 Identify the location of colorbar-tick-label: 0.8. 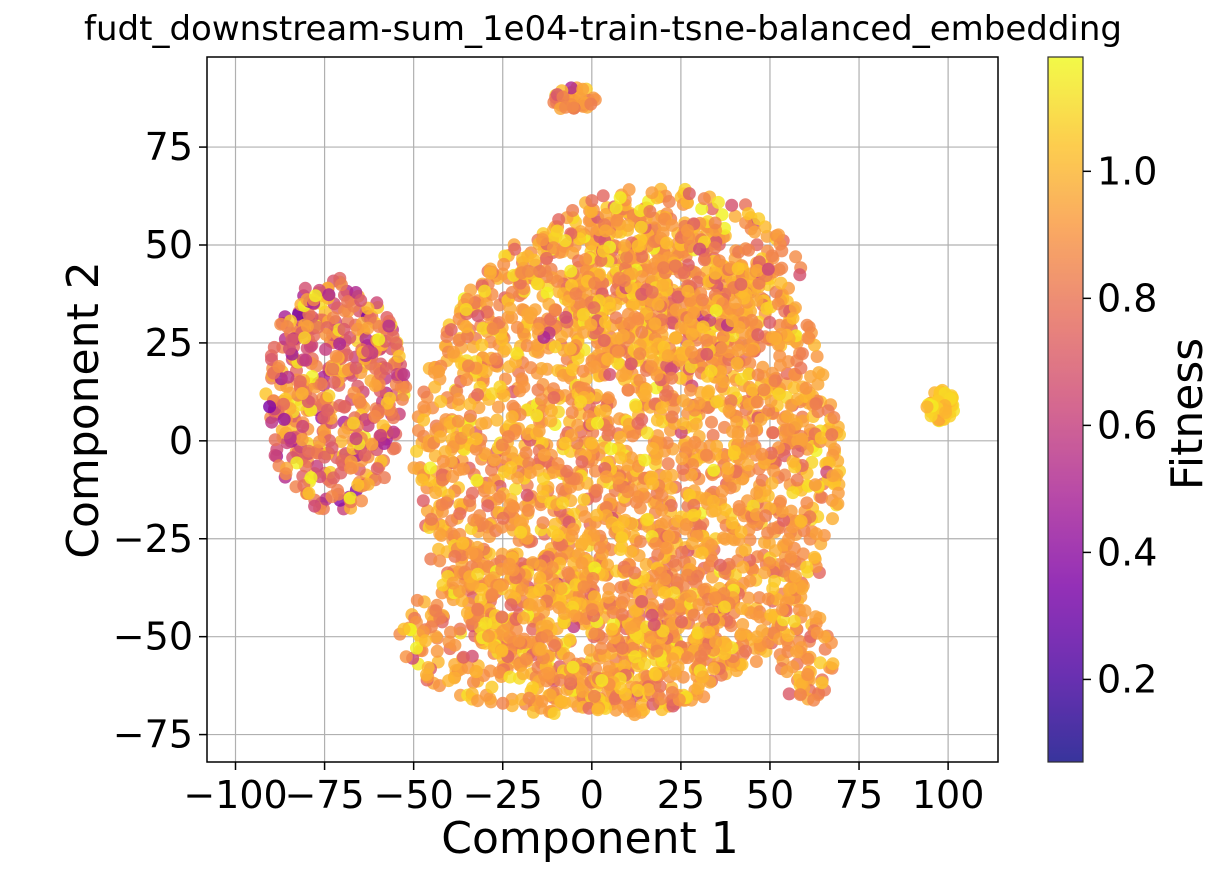
(1127, 298).